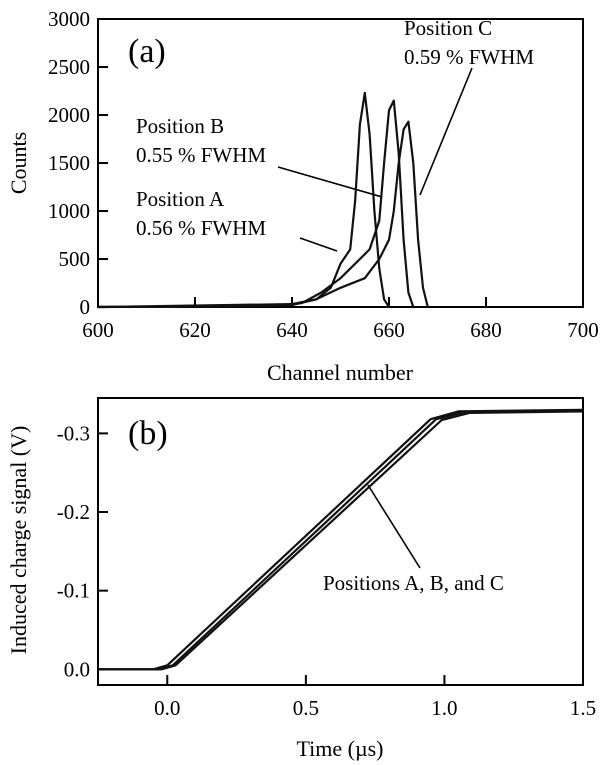  I want to click on annotation-positions-abc: Positions A, B, and C, so click(413, 583).